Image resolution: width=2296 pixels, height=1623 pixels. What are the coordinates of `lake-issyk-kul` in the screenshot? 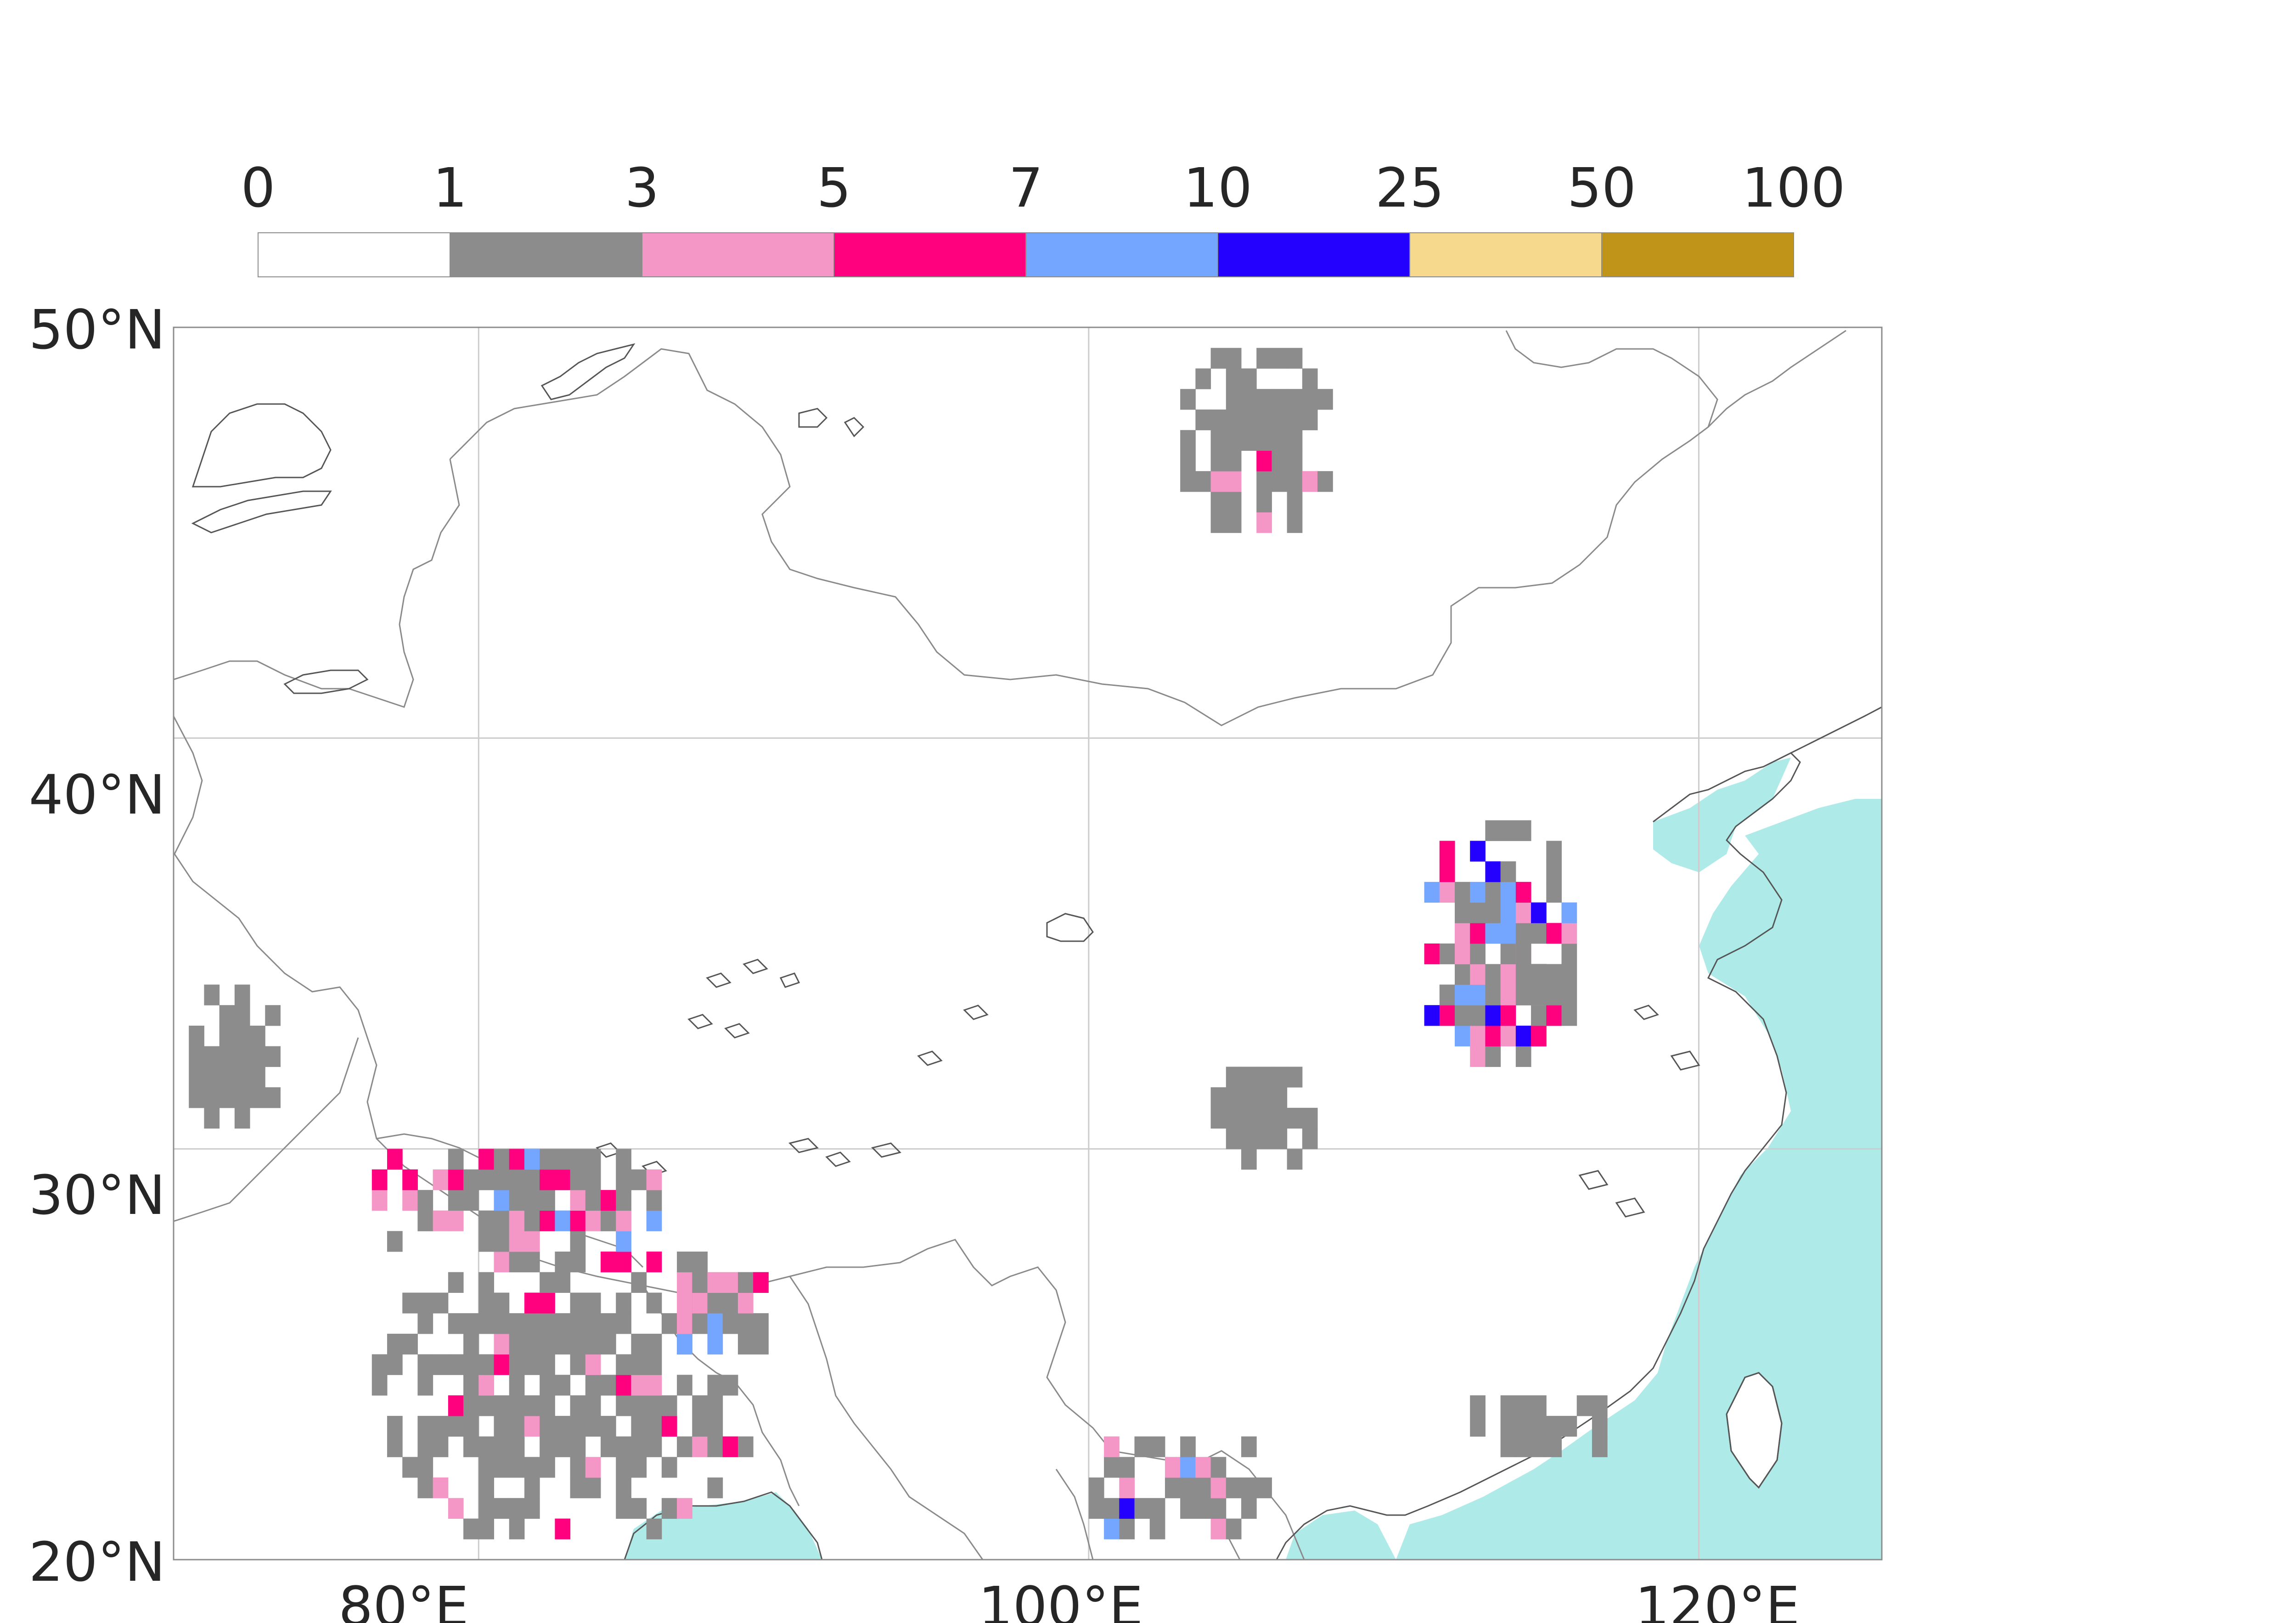 It's located at (326, 681).